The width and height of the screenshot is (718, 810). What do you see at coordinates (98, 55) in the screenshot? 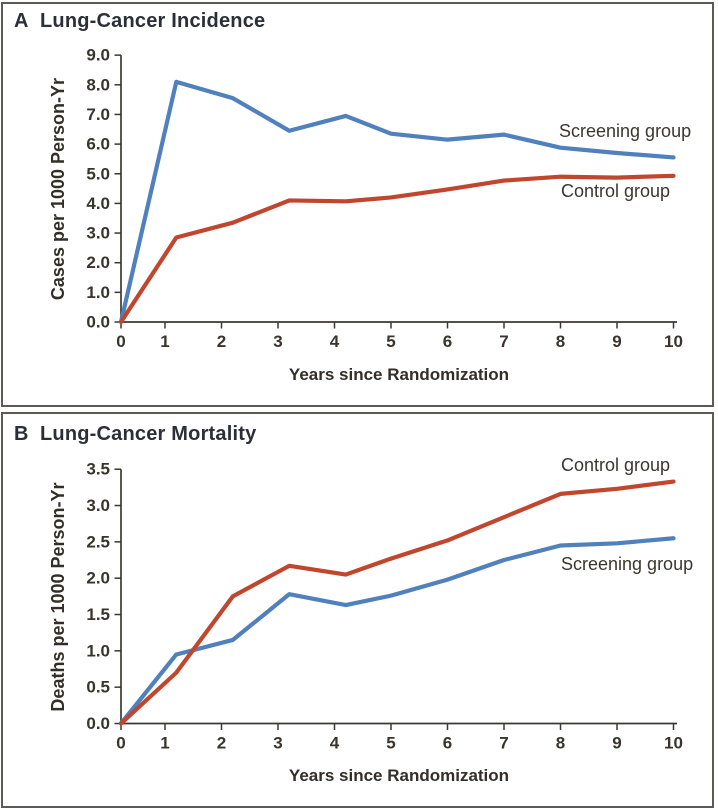
I see `y-tick-label: 9.0` at bounding box center [98, 55].